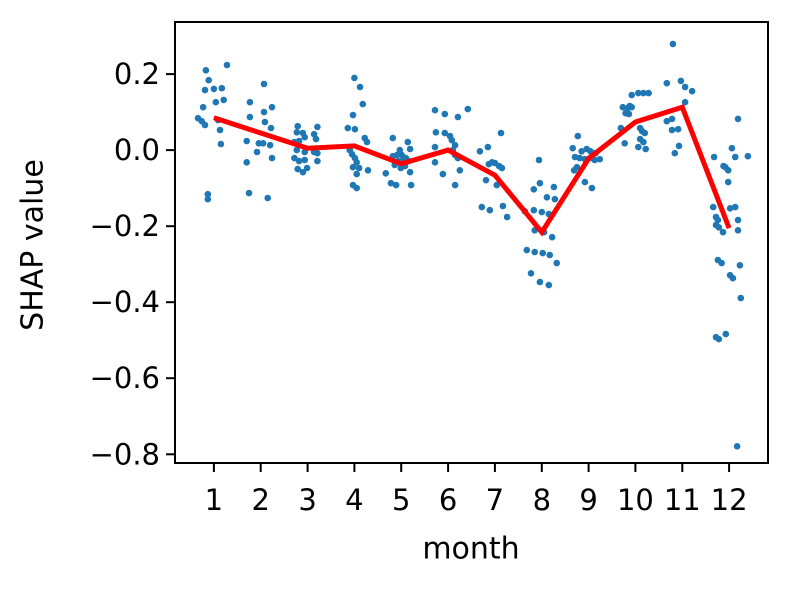  I want to click on y-tick-label: 0.2, so click(137, 74).